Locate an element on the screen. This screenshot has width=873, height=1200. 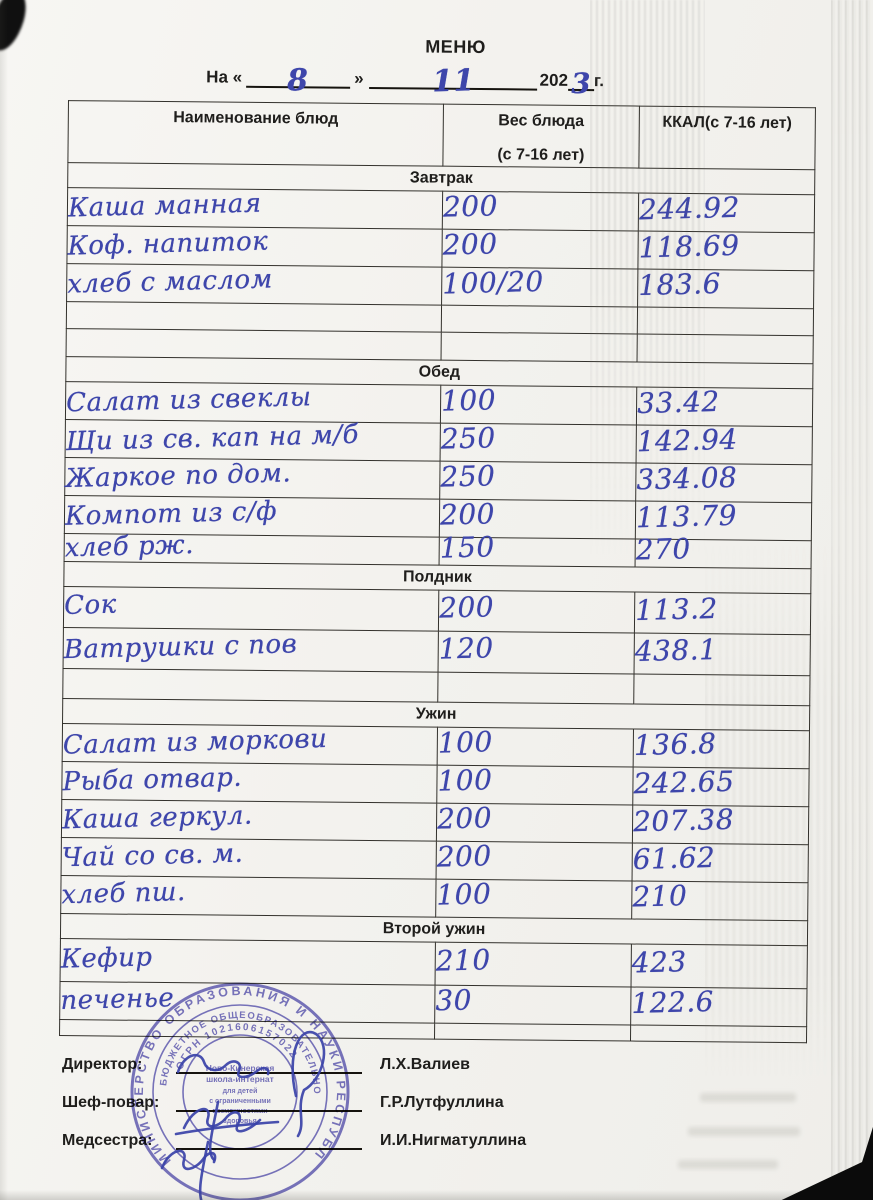
cell-dish-name: хлеб рж. is located at coordinates (252, 548).